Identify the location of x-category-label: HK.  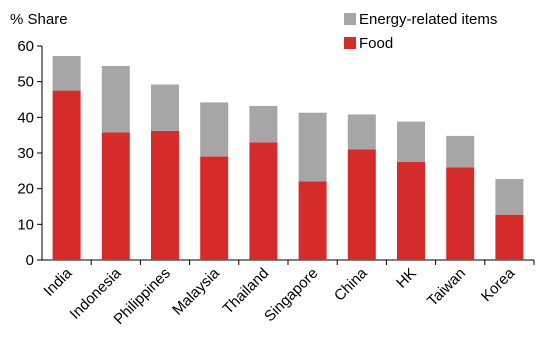
(406, 278).